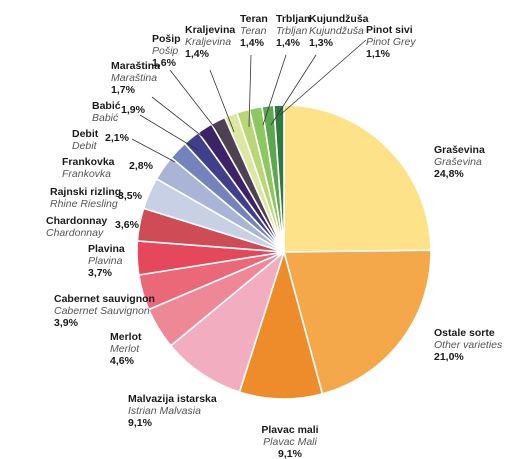 This screenshot has height=459, width=523. I want to click on slice-name: Chardonnay, so click(76, 221).